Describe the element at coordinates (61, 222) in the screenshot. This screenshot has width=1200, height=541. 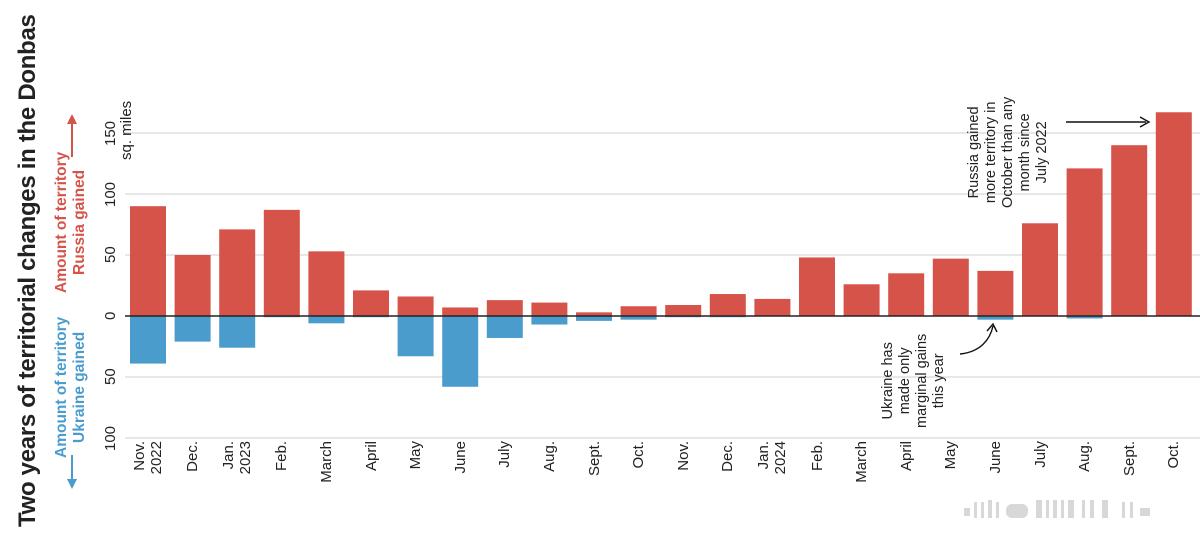
I see `y-label-russia-line1: Amount of territory` at that location.